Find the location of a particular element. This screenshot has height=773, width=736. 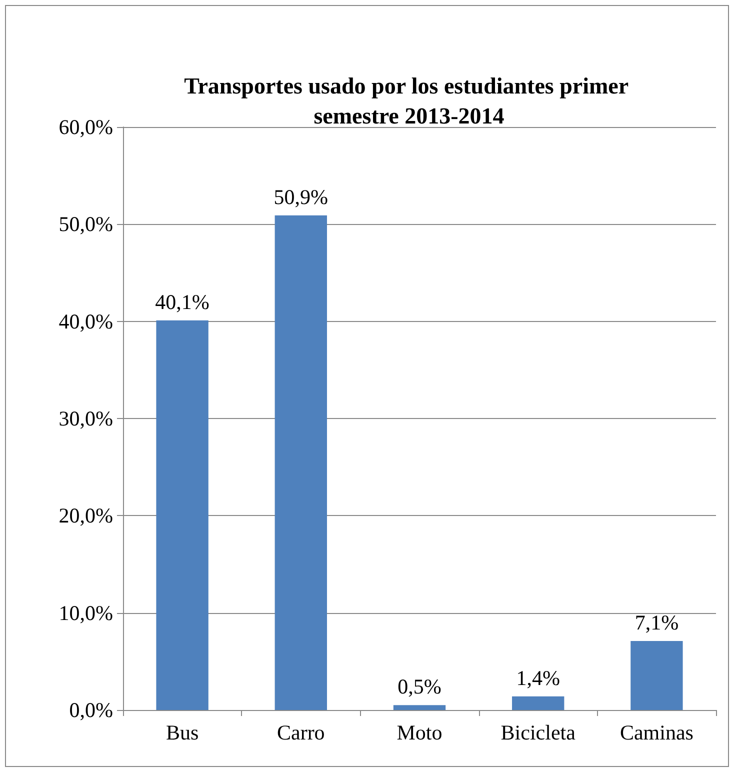

data-label: 1,4% is located at coordinates (538, 678).